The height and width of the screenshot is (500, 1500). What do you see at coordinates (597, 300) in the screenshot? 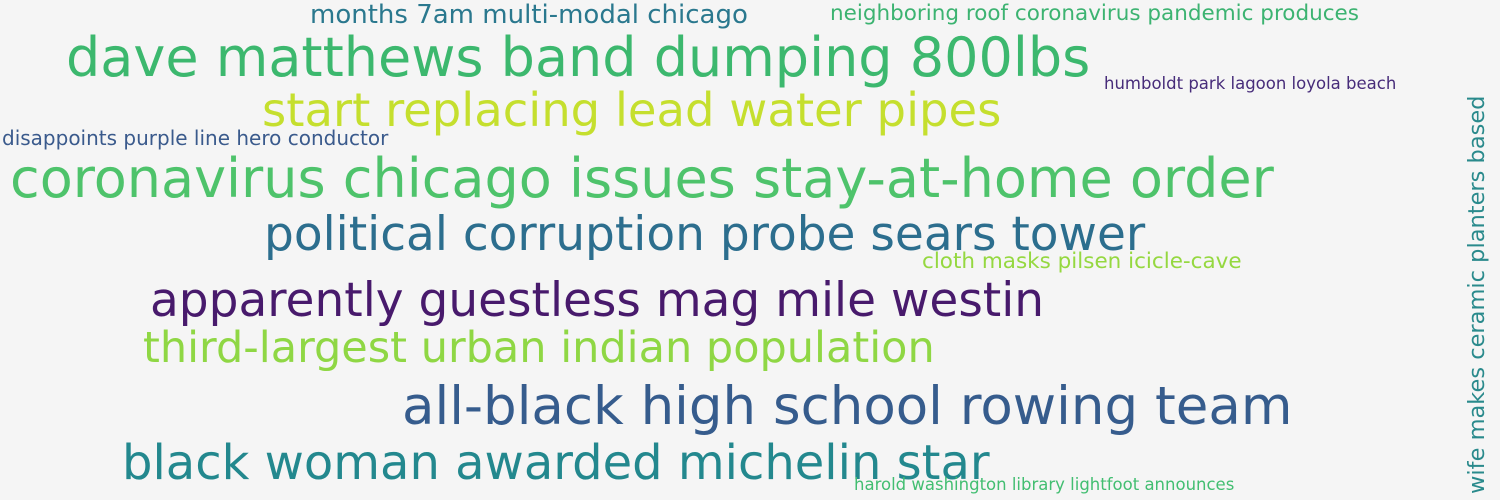
I see `phrase-mag-mile-westin: apparently guestless mag mile westin` at bounding box center [597, 300].